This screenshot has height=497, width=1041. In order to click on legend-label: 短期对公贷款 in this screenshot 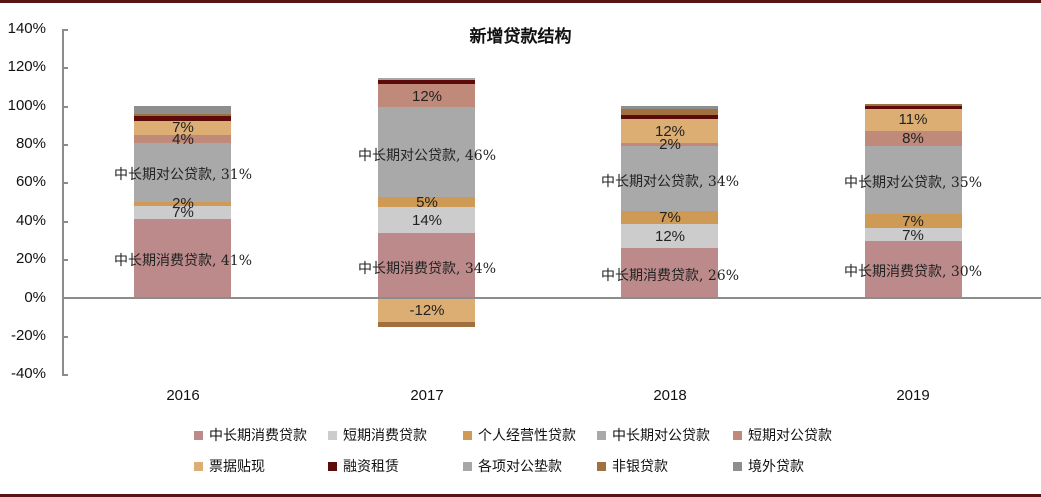, I will do `click(790, 436)`.